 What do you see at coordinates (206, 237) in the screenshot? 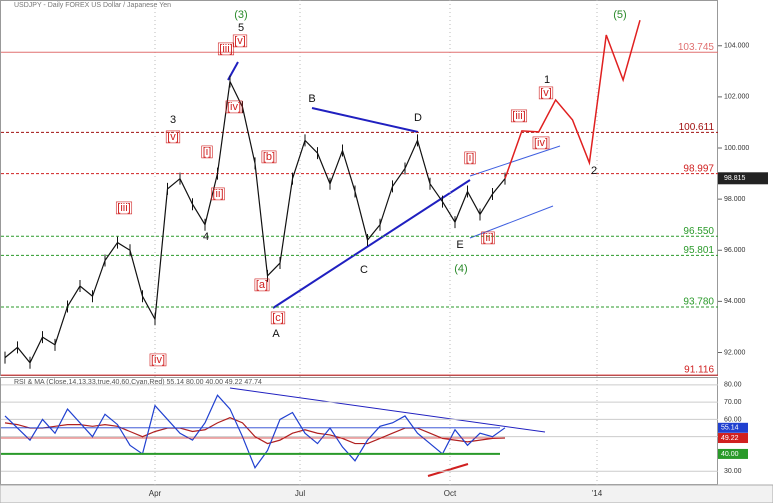
I see `wave-label: 4` at bounding box center [206, 237].